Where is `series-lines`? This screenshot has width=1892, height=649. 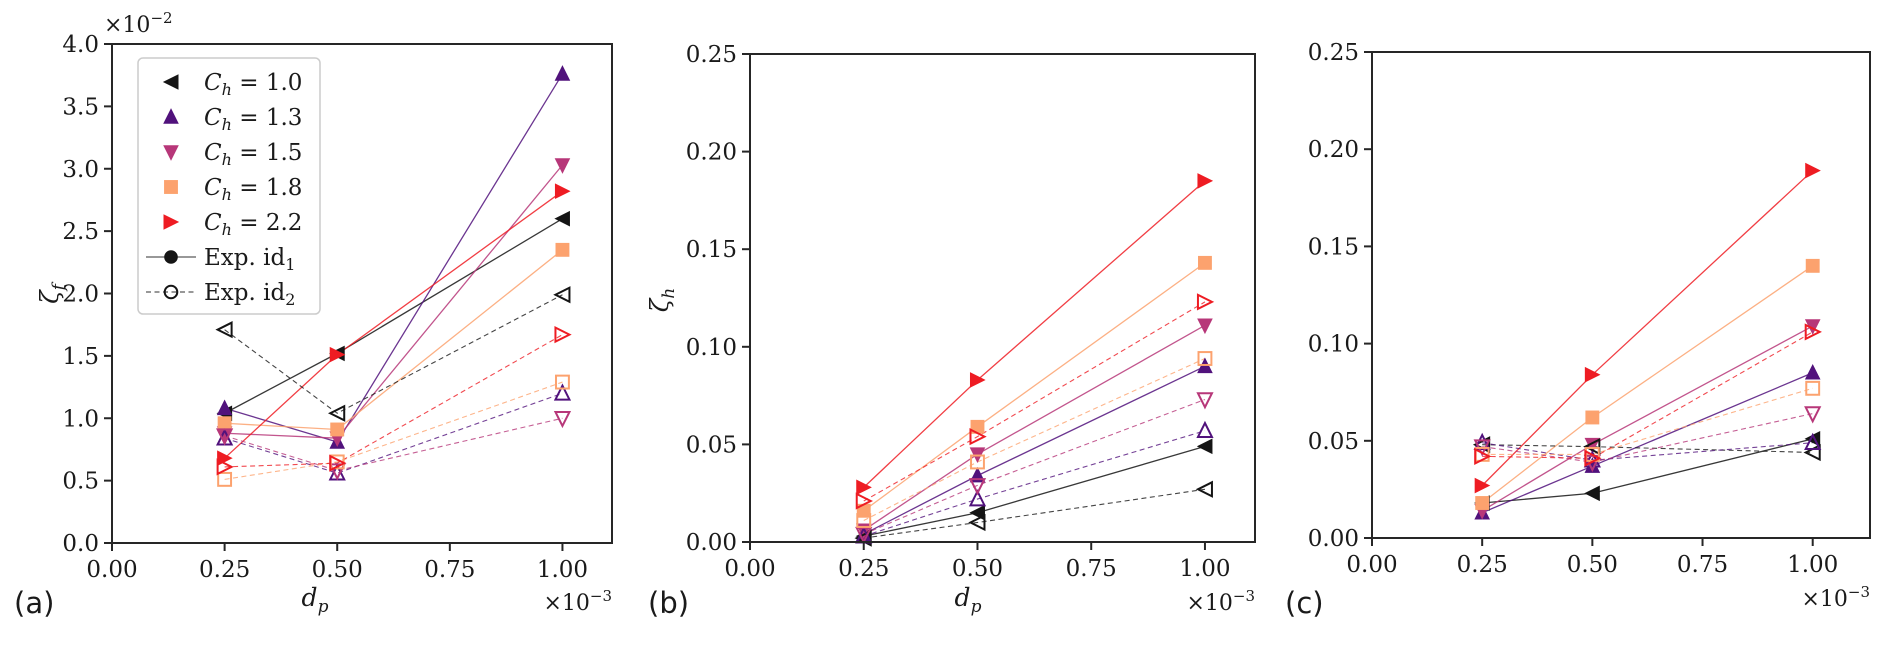 series-lines is located at coordinates (1647, 342).